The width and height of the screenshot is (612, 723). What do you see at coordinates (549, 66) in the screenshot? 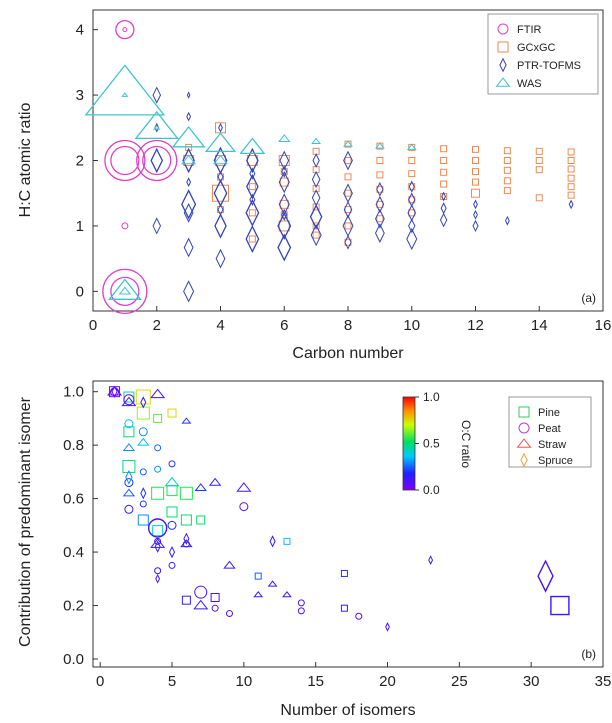
I see `panel-a-legend-ptr-tofms-label: PTR-TOFMS` at bounding box center [549, 66].